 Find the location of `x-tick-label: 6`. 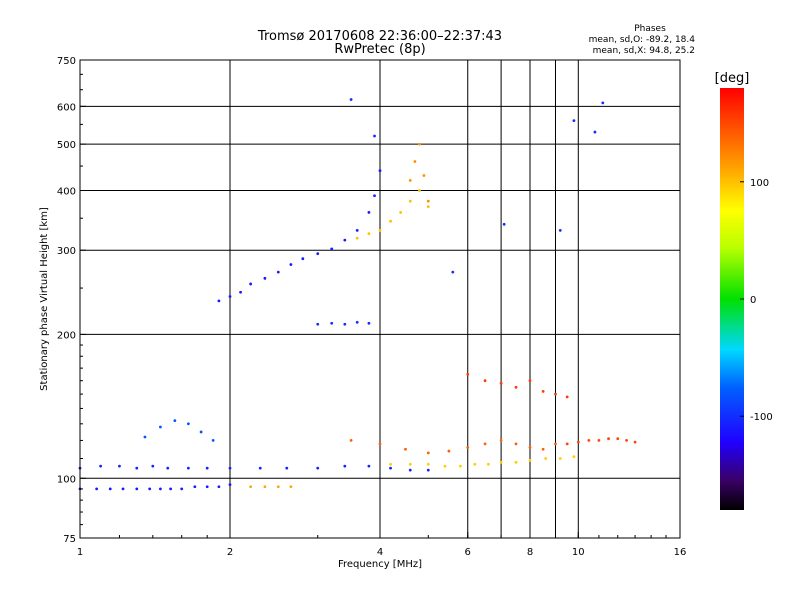

x-tick-label: 6 is located at coordinates (468, 552).